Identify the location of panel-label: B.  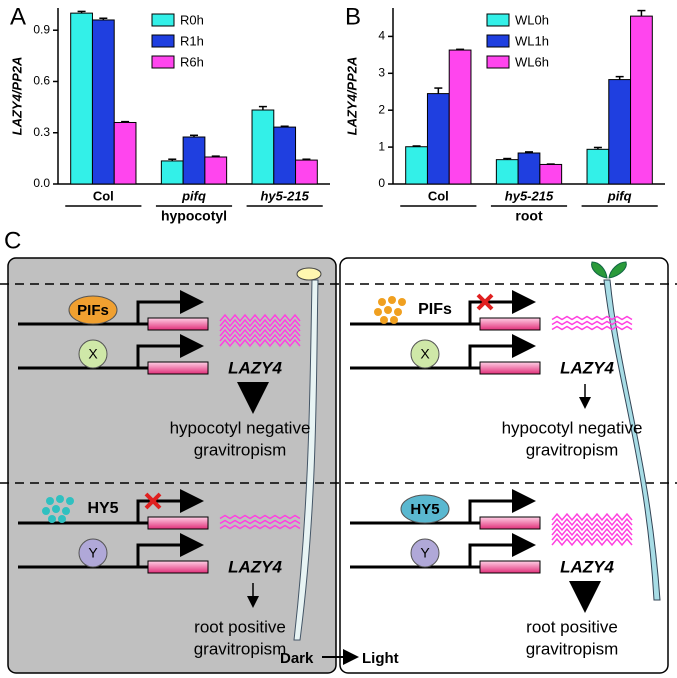
(353, 16).